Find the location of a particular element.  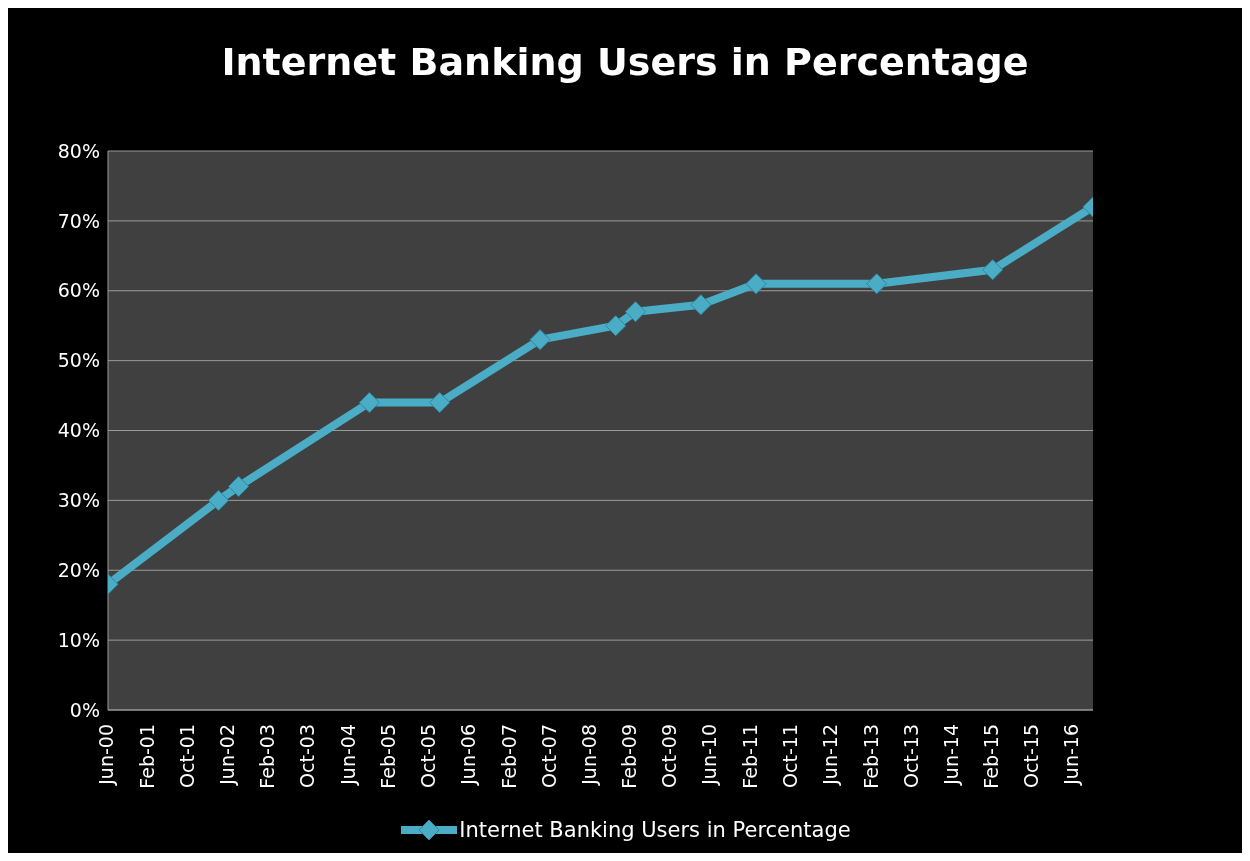

x-tick-label: Oct-05 is located at coordinates (428, 756).